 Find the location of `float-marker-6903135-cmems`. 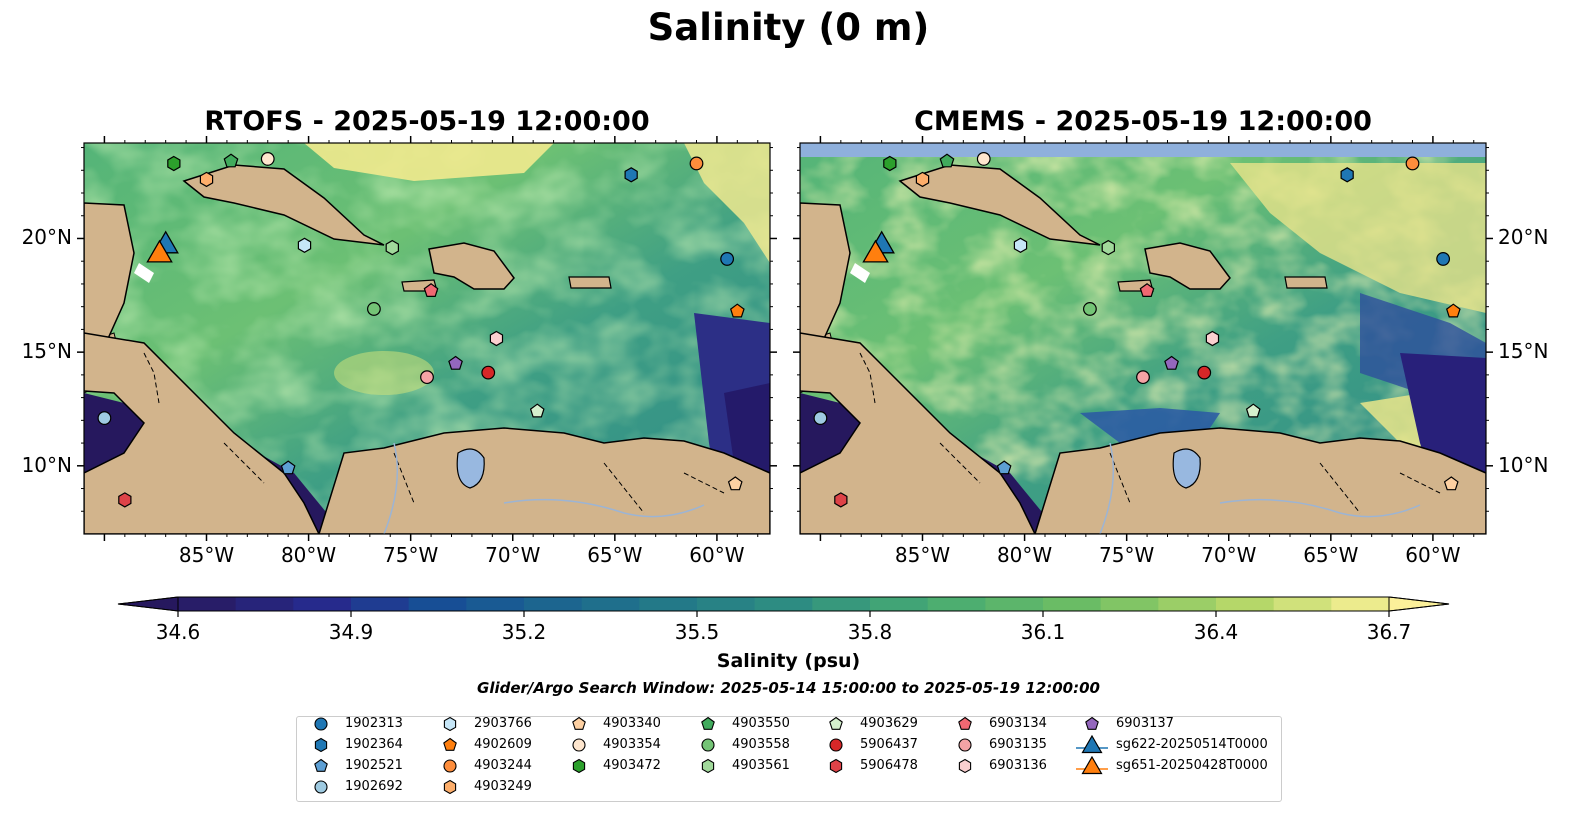

float-marker-6903135-cmems is located at coordinates (1143, 377).